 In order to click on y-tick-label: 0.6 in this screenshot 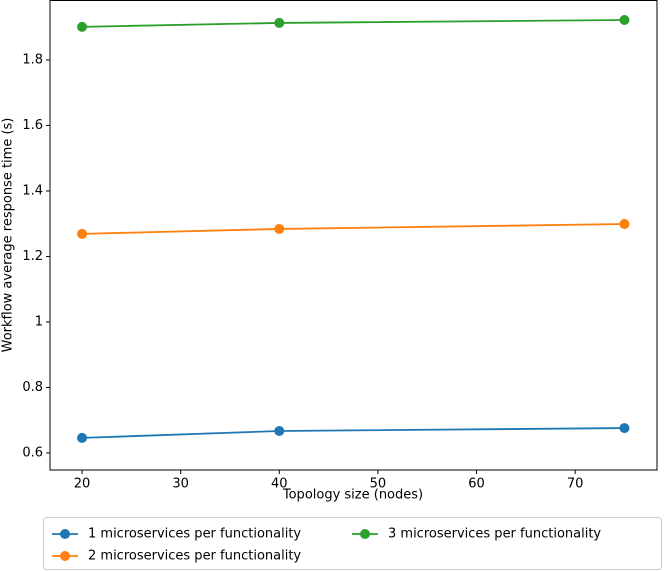, I will do `click(32, 452)`.